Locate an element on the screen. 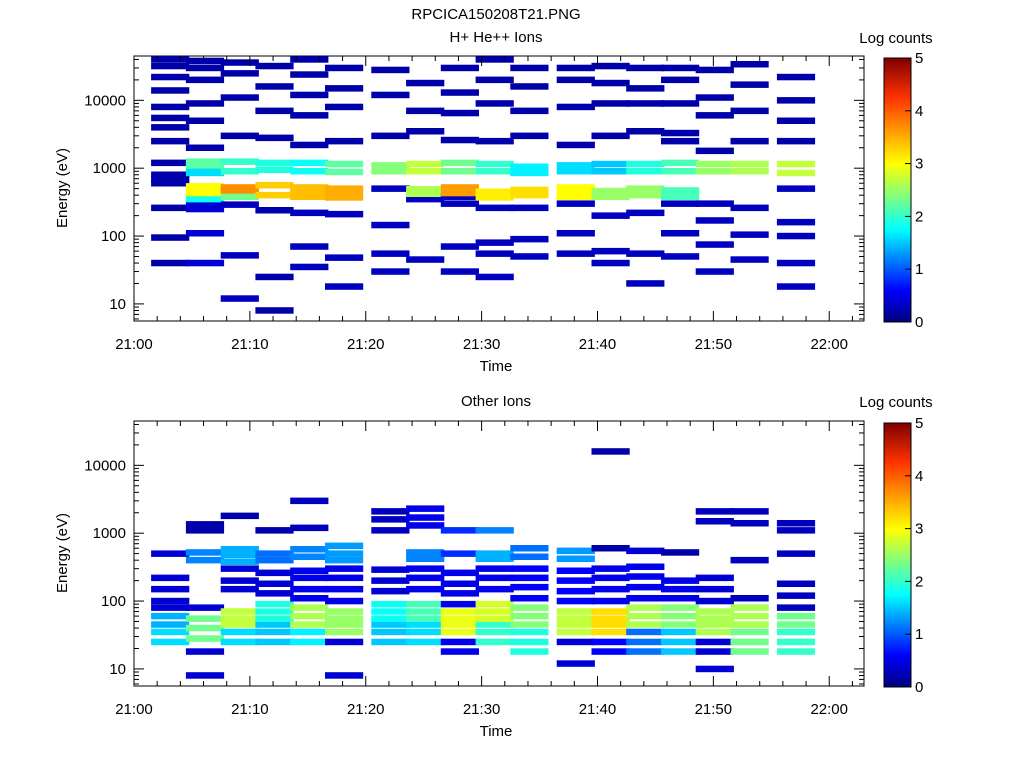  colorbar: 0 1 2 3 4 5 is located at coordinates (903, 190).